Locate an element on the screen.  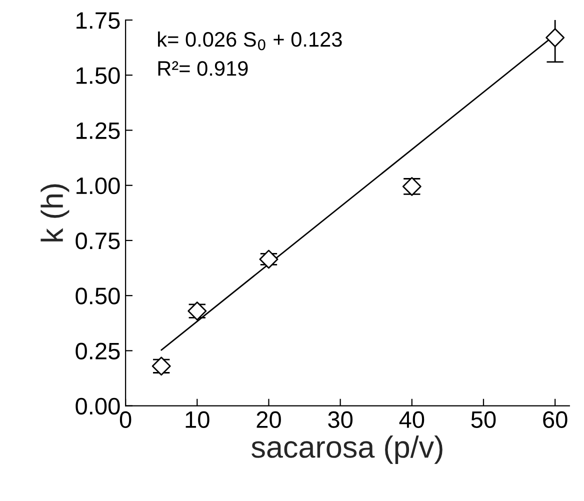
x-axis-title: sacarosa (p/v) is located at coordinates (347, 449).